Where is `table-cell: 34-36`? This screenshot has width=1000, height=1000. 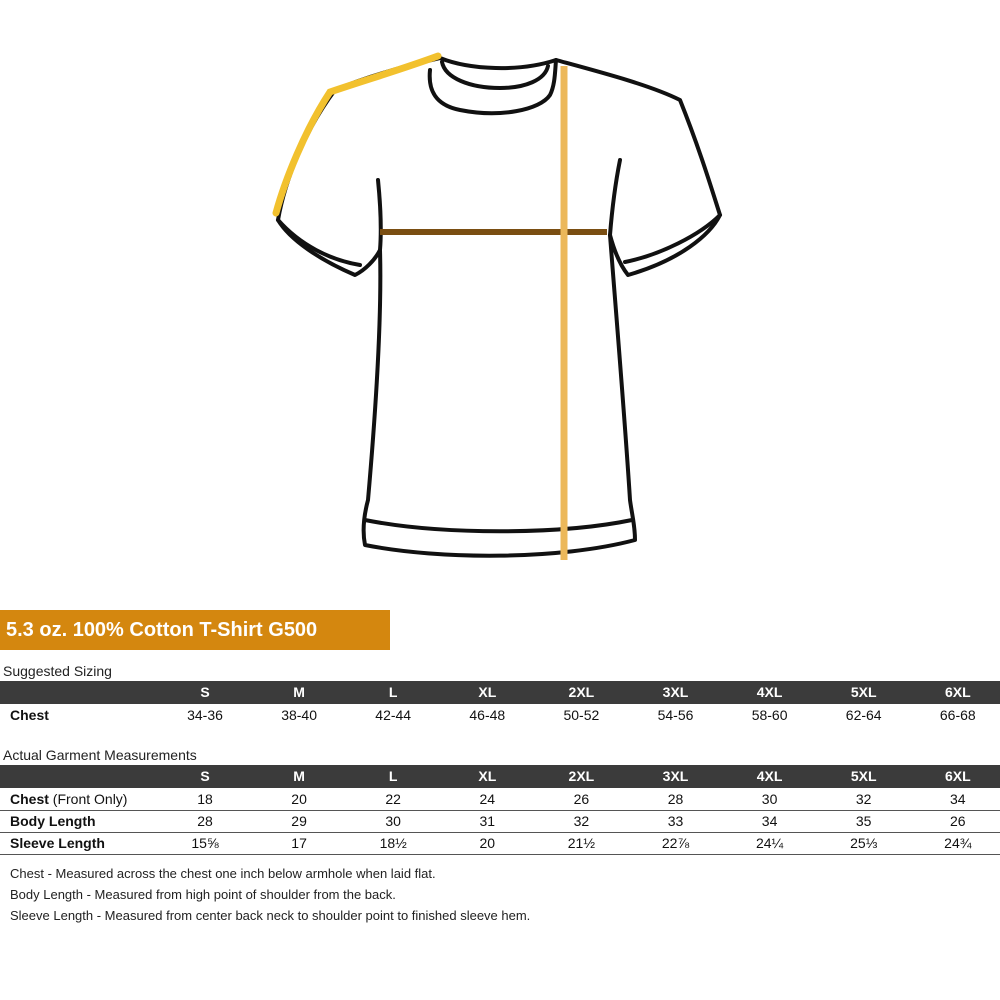
table-cell: 34-36 is located at coordinates (205, 715).